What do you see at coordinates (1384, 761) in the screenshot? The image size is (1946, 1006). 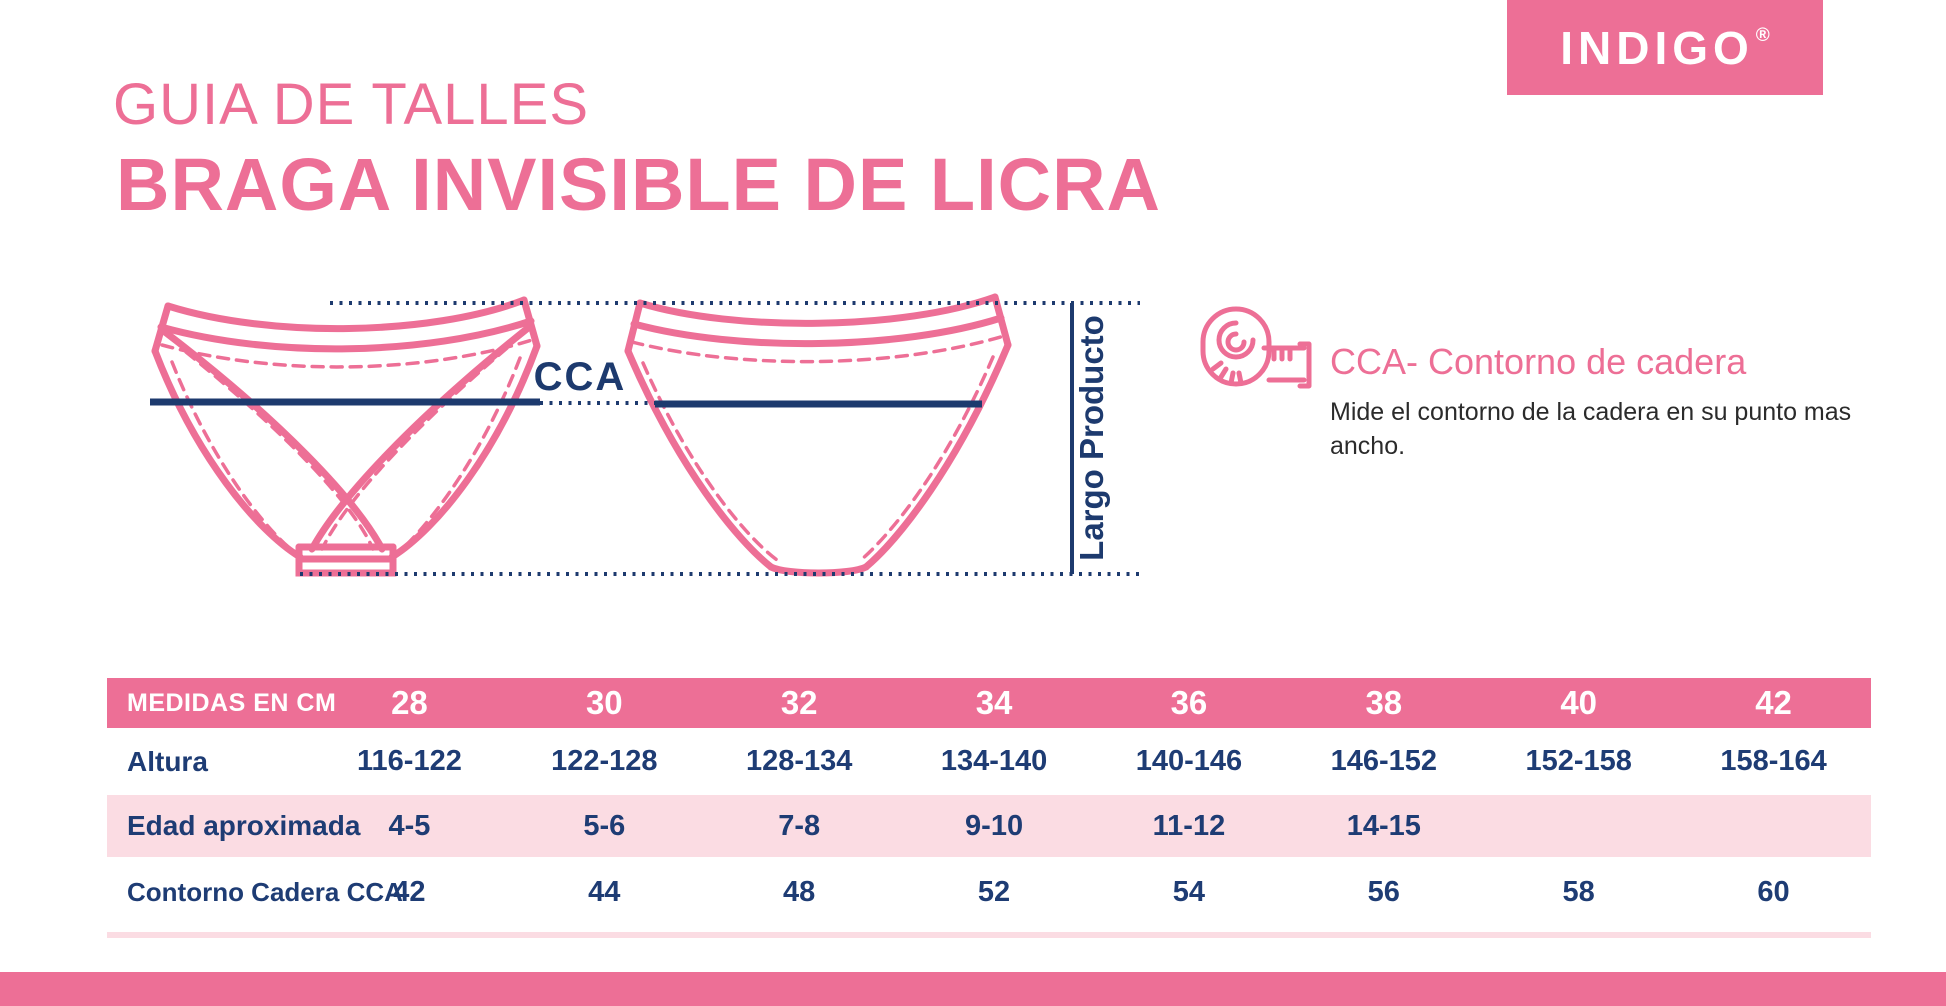 I see `table-cell: 146-152` at bounding box center [1384, 761].